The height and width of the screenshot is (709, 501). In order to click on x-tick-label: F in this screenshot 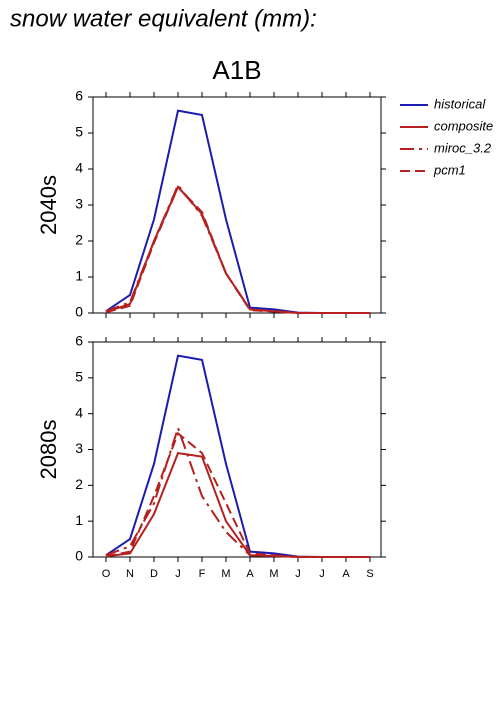, I will do `click(202, 574)`.